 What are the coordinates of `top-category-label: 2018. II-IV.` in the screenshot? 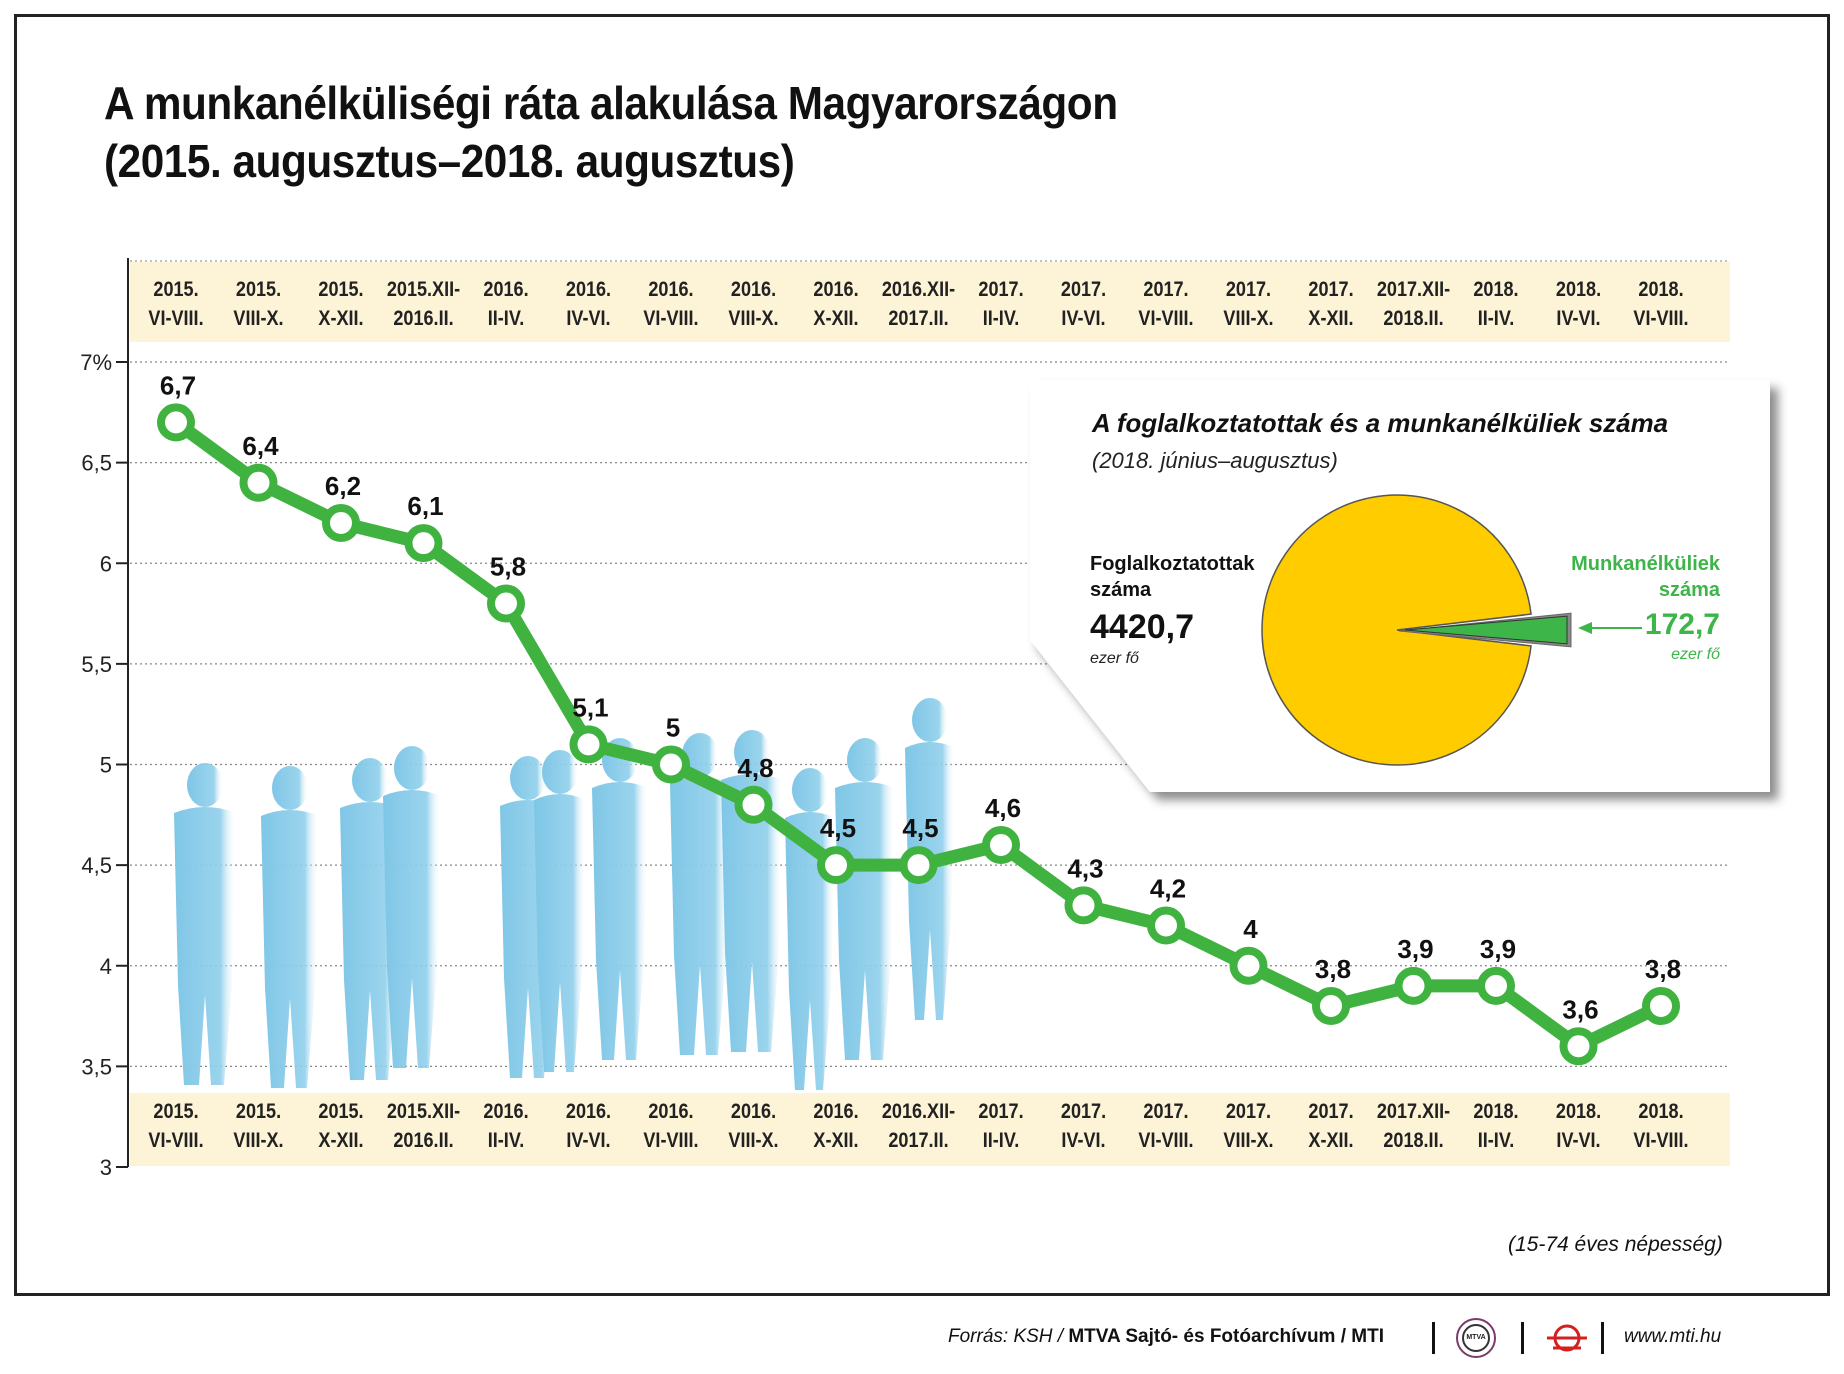 It's located at (1495, 304).